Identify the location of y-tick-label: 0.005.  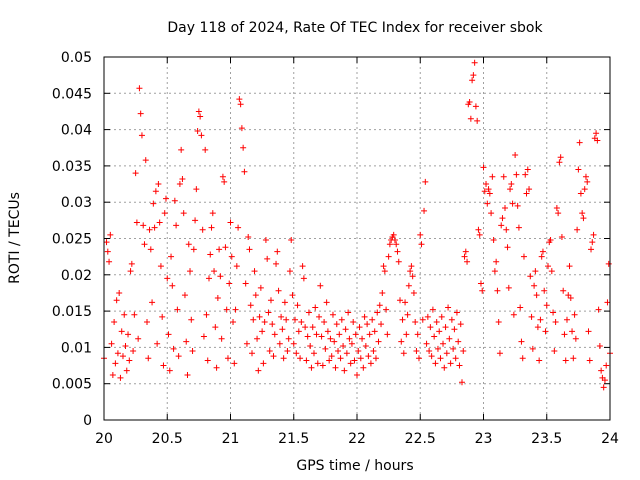
(72, 385).